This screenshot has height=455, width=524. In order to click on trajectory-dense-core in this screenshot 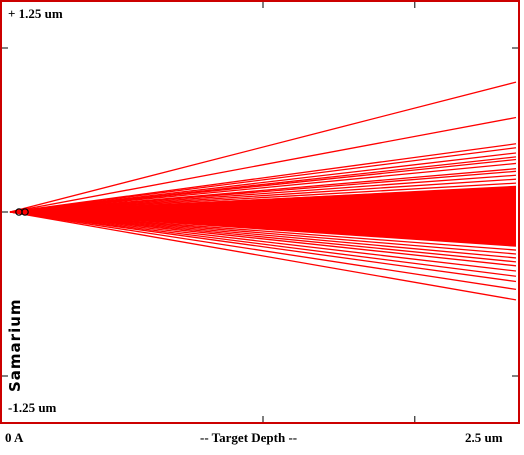, I will do `click(263, 216)`.